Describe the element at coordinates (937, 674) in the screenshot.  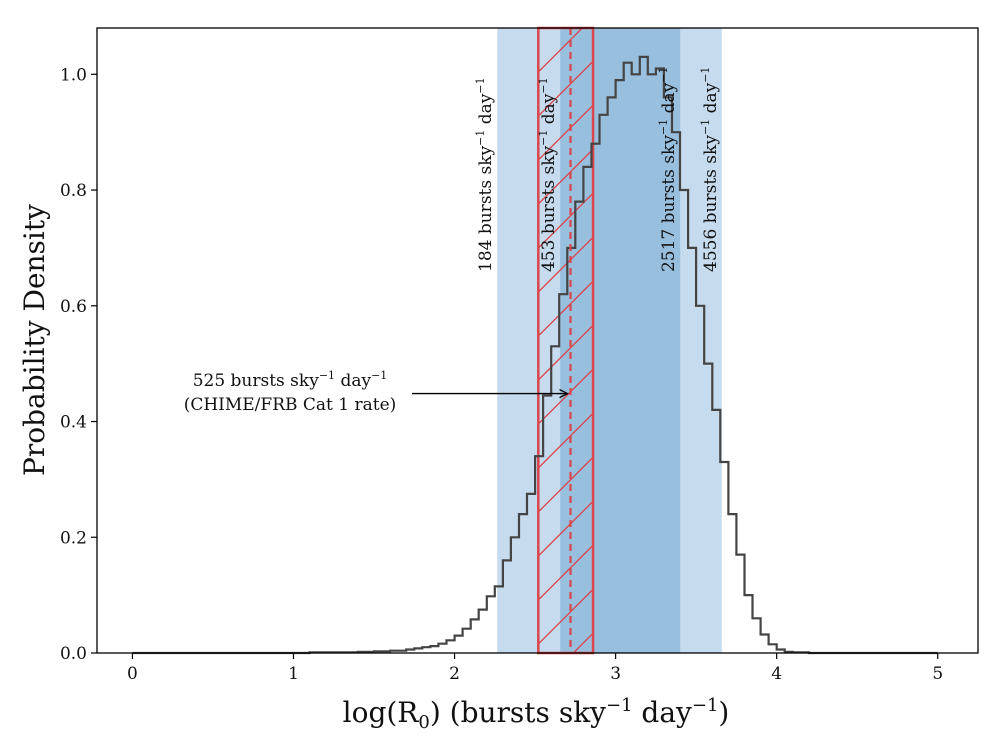
I see `x-tick-label: 5` at that location.